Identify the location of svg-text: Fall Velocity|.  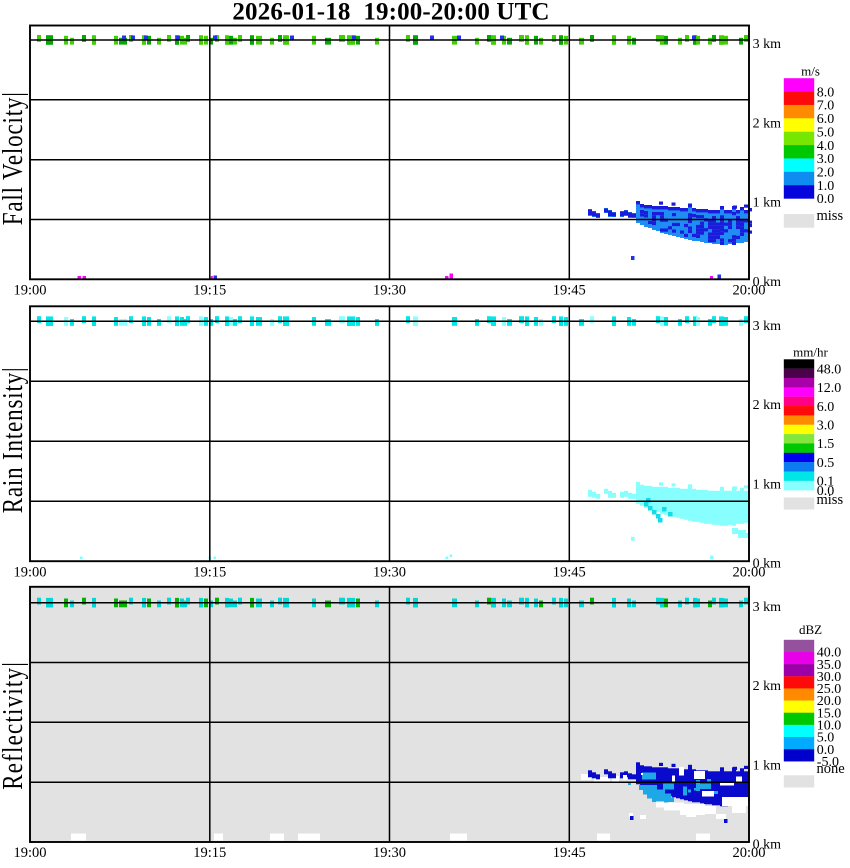
(14, 158).